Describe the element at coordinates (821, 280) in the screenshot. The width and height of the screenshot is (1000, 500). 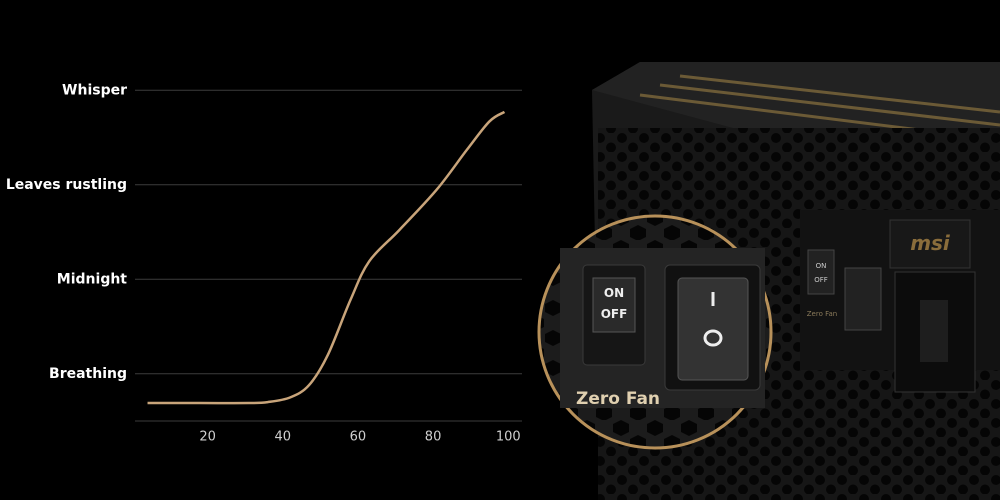
I see `panel-off: OFF` at that location.